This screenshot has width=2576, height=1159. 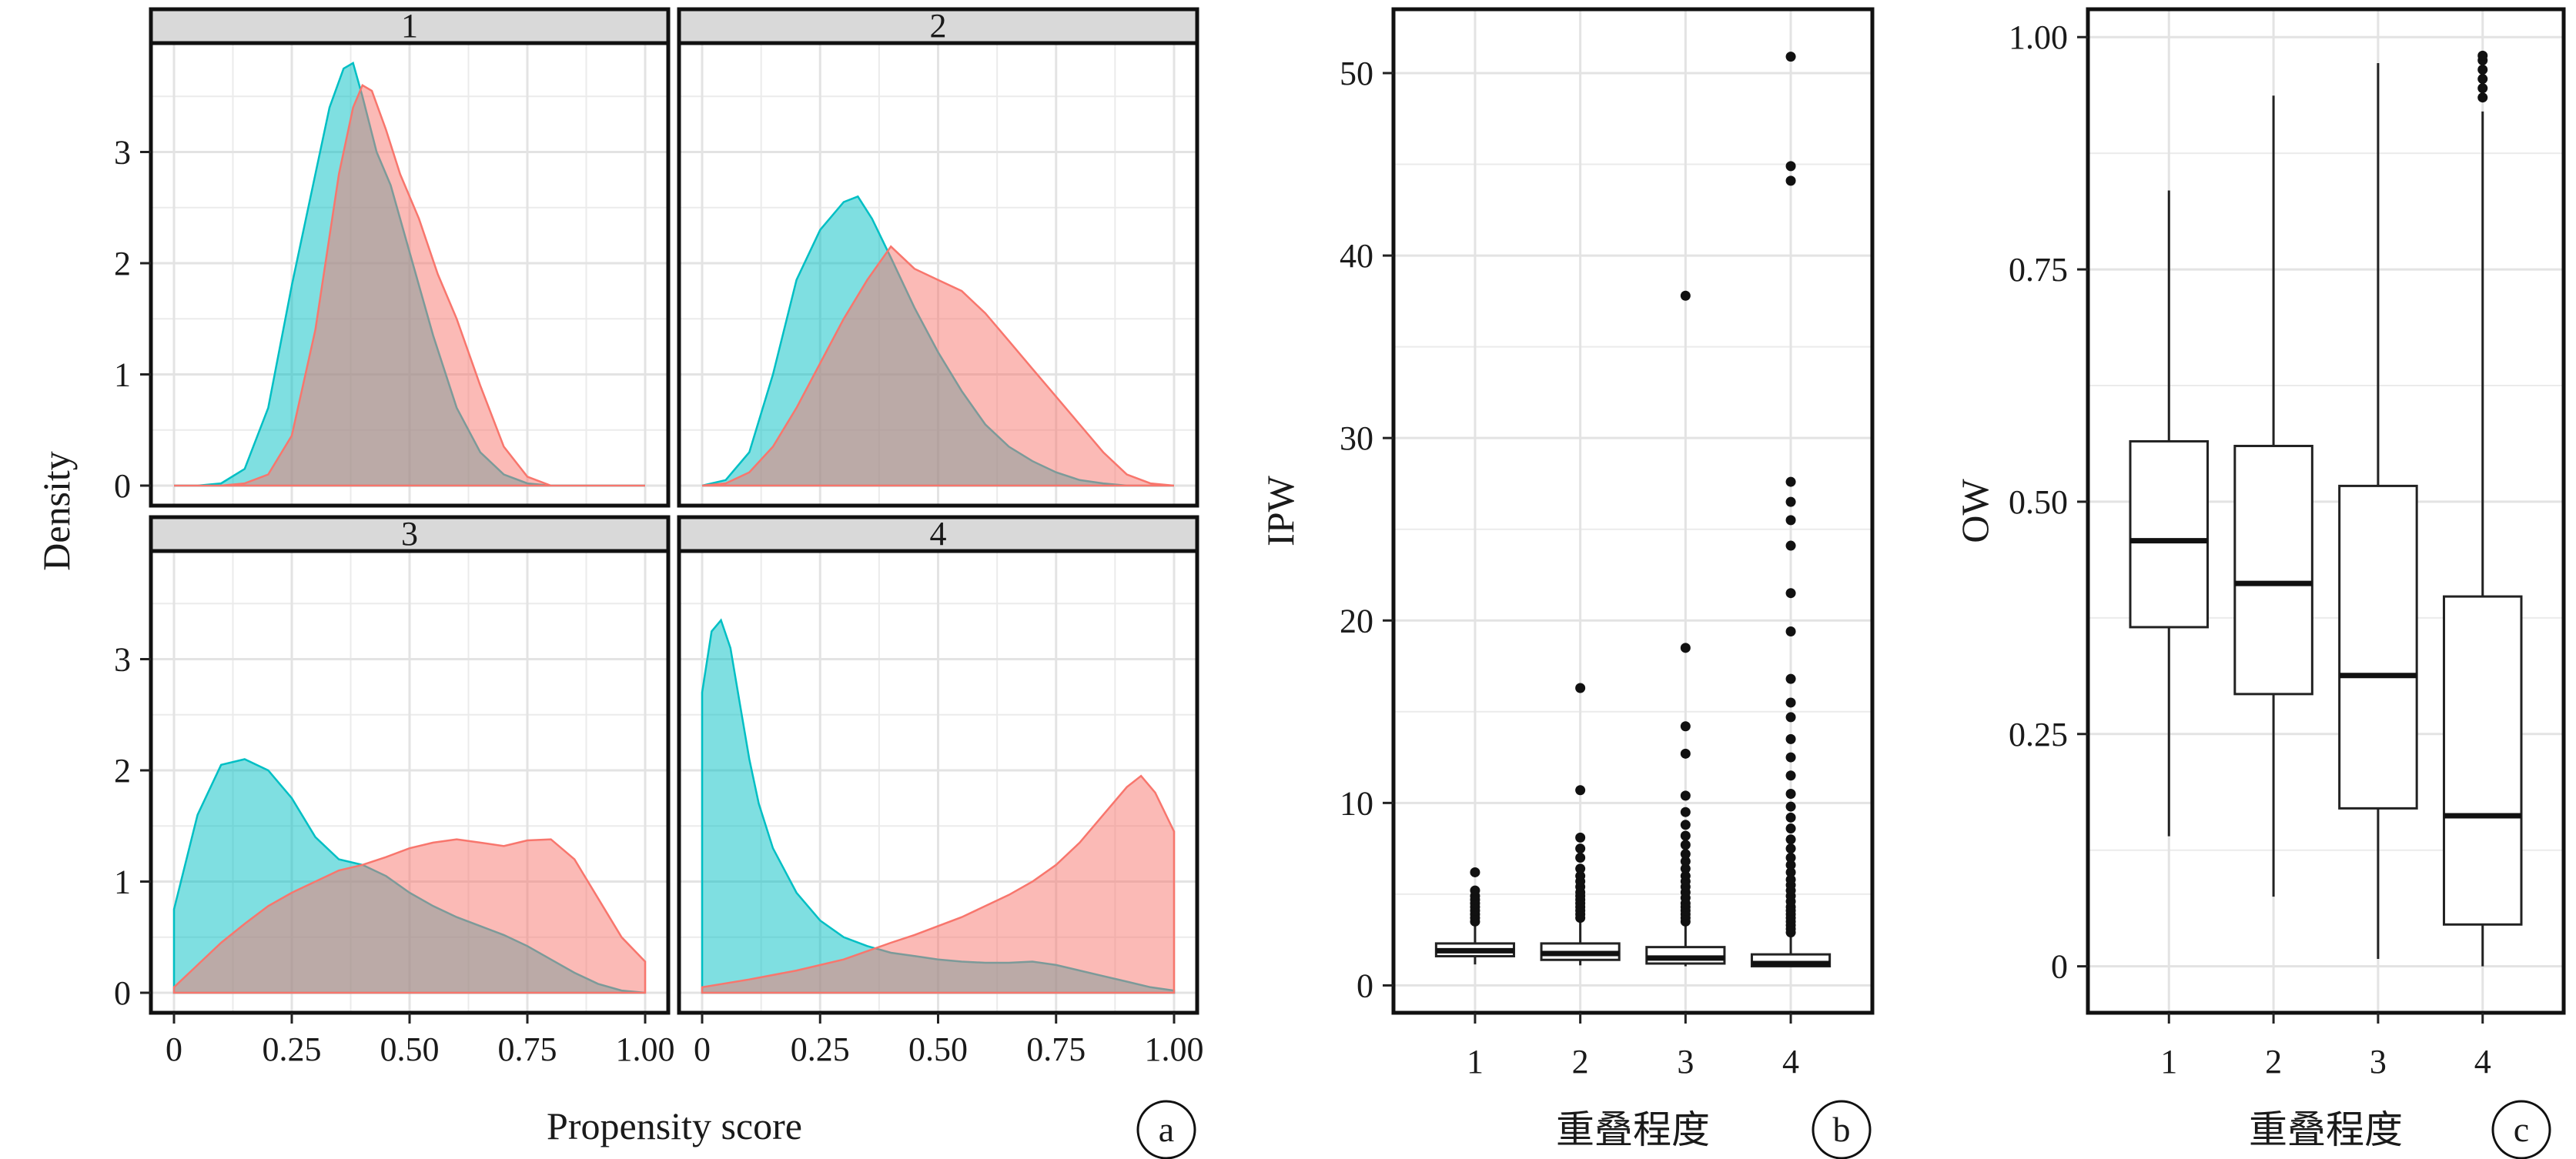 I want to click on y-tick-label: 20, so click(x=1356, y=621).